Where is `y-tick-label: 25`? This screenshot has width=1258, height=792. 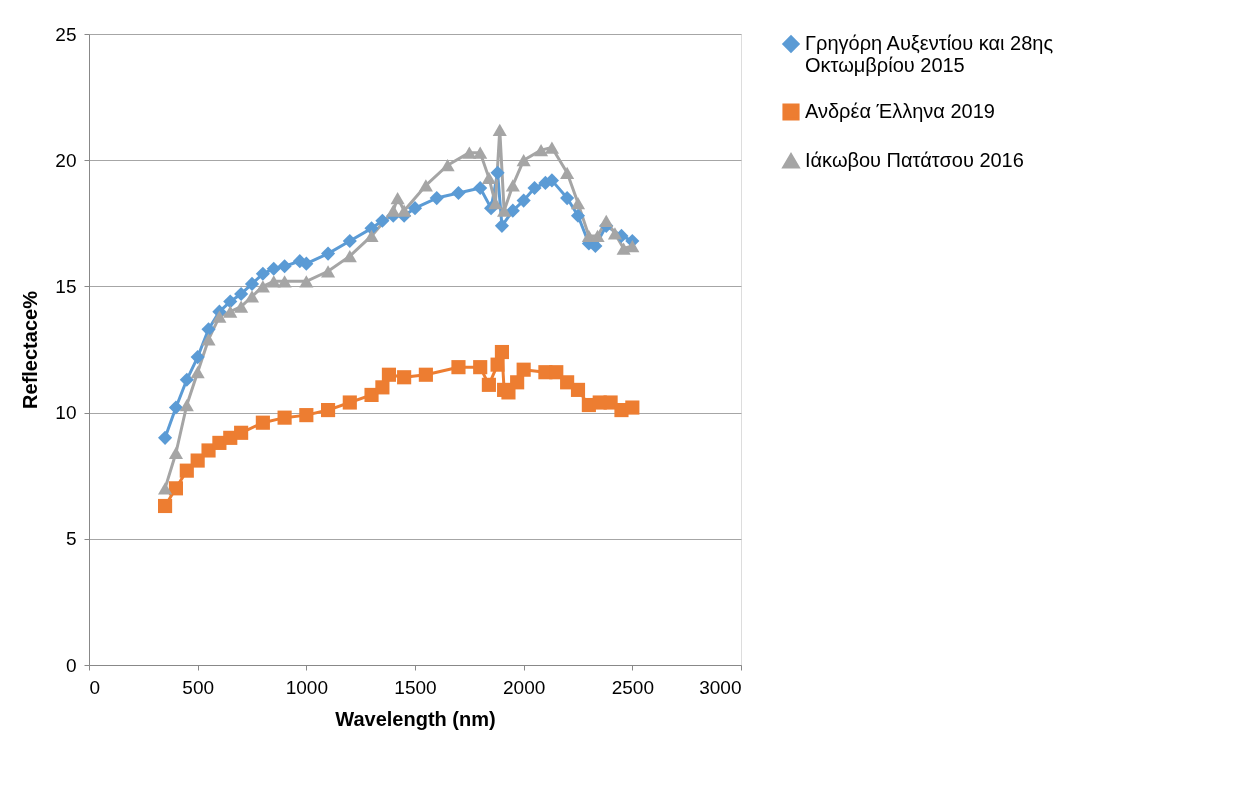 y-tick-label: 25 is located at coordinates (66, 34).